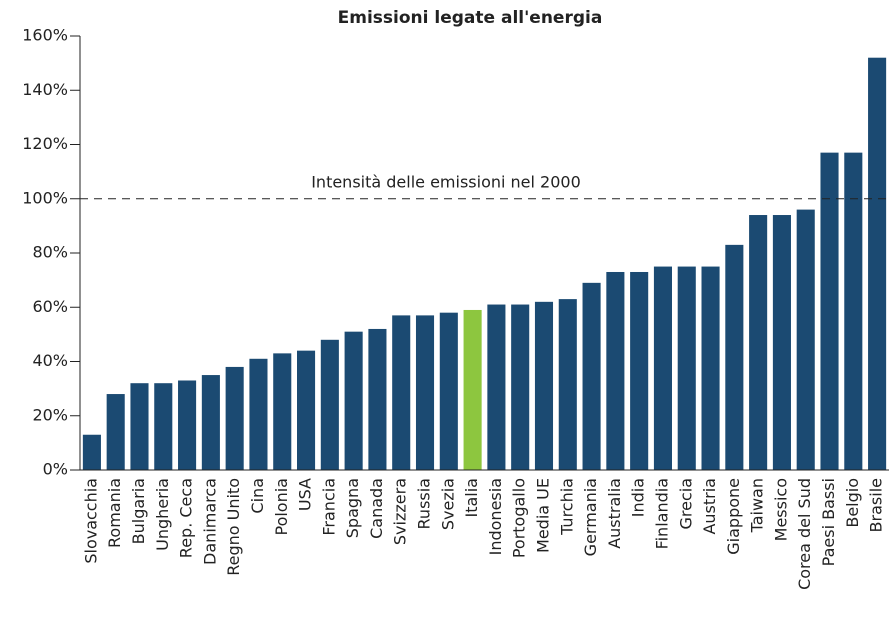 The width and height of the screenshot is (890, 631). What do you see at coordinates (114, 513) in the screenshot?
I see `x-tick-label: Romania` at bounding box center [114, 513].